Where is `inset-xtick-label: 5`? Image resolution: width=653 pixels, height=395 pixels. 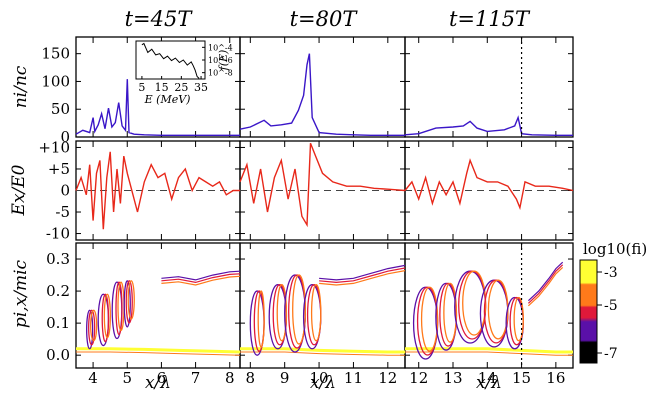 inset-xtick-label: 5 is located at coordinates (141, 87).